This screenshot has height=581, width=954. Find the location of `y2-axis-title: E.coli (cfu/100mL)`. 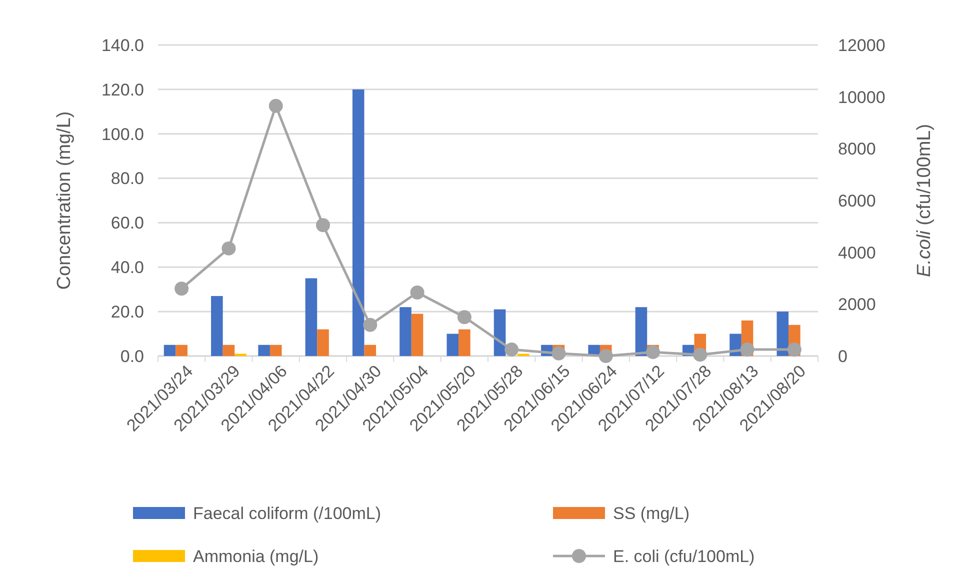

y2-axis-title: E.coli (cfu/100mL) is located at coordinates (924, 201).